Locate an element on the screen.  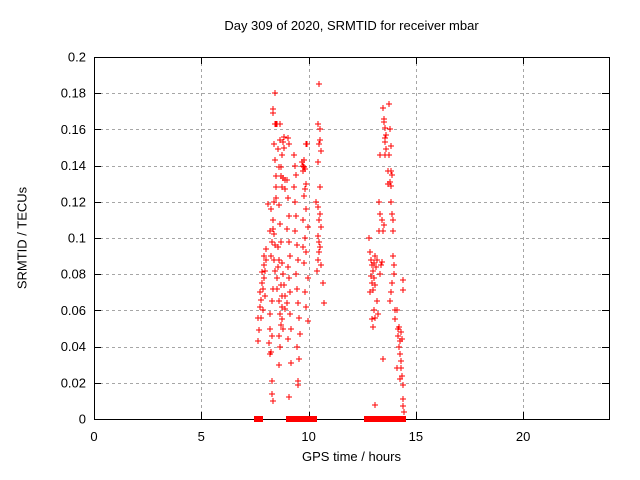
y-tick-label: 0.14 is located at coordinates (73, 165).